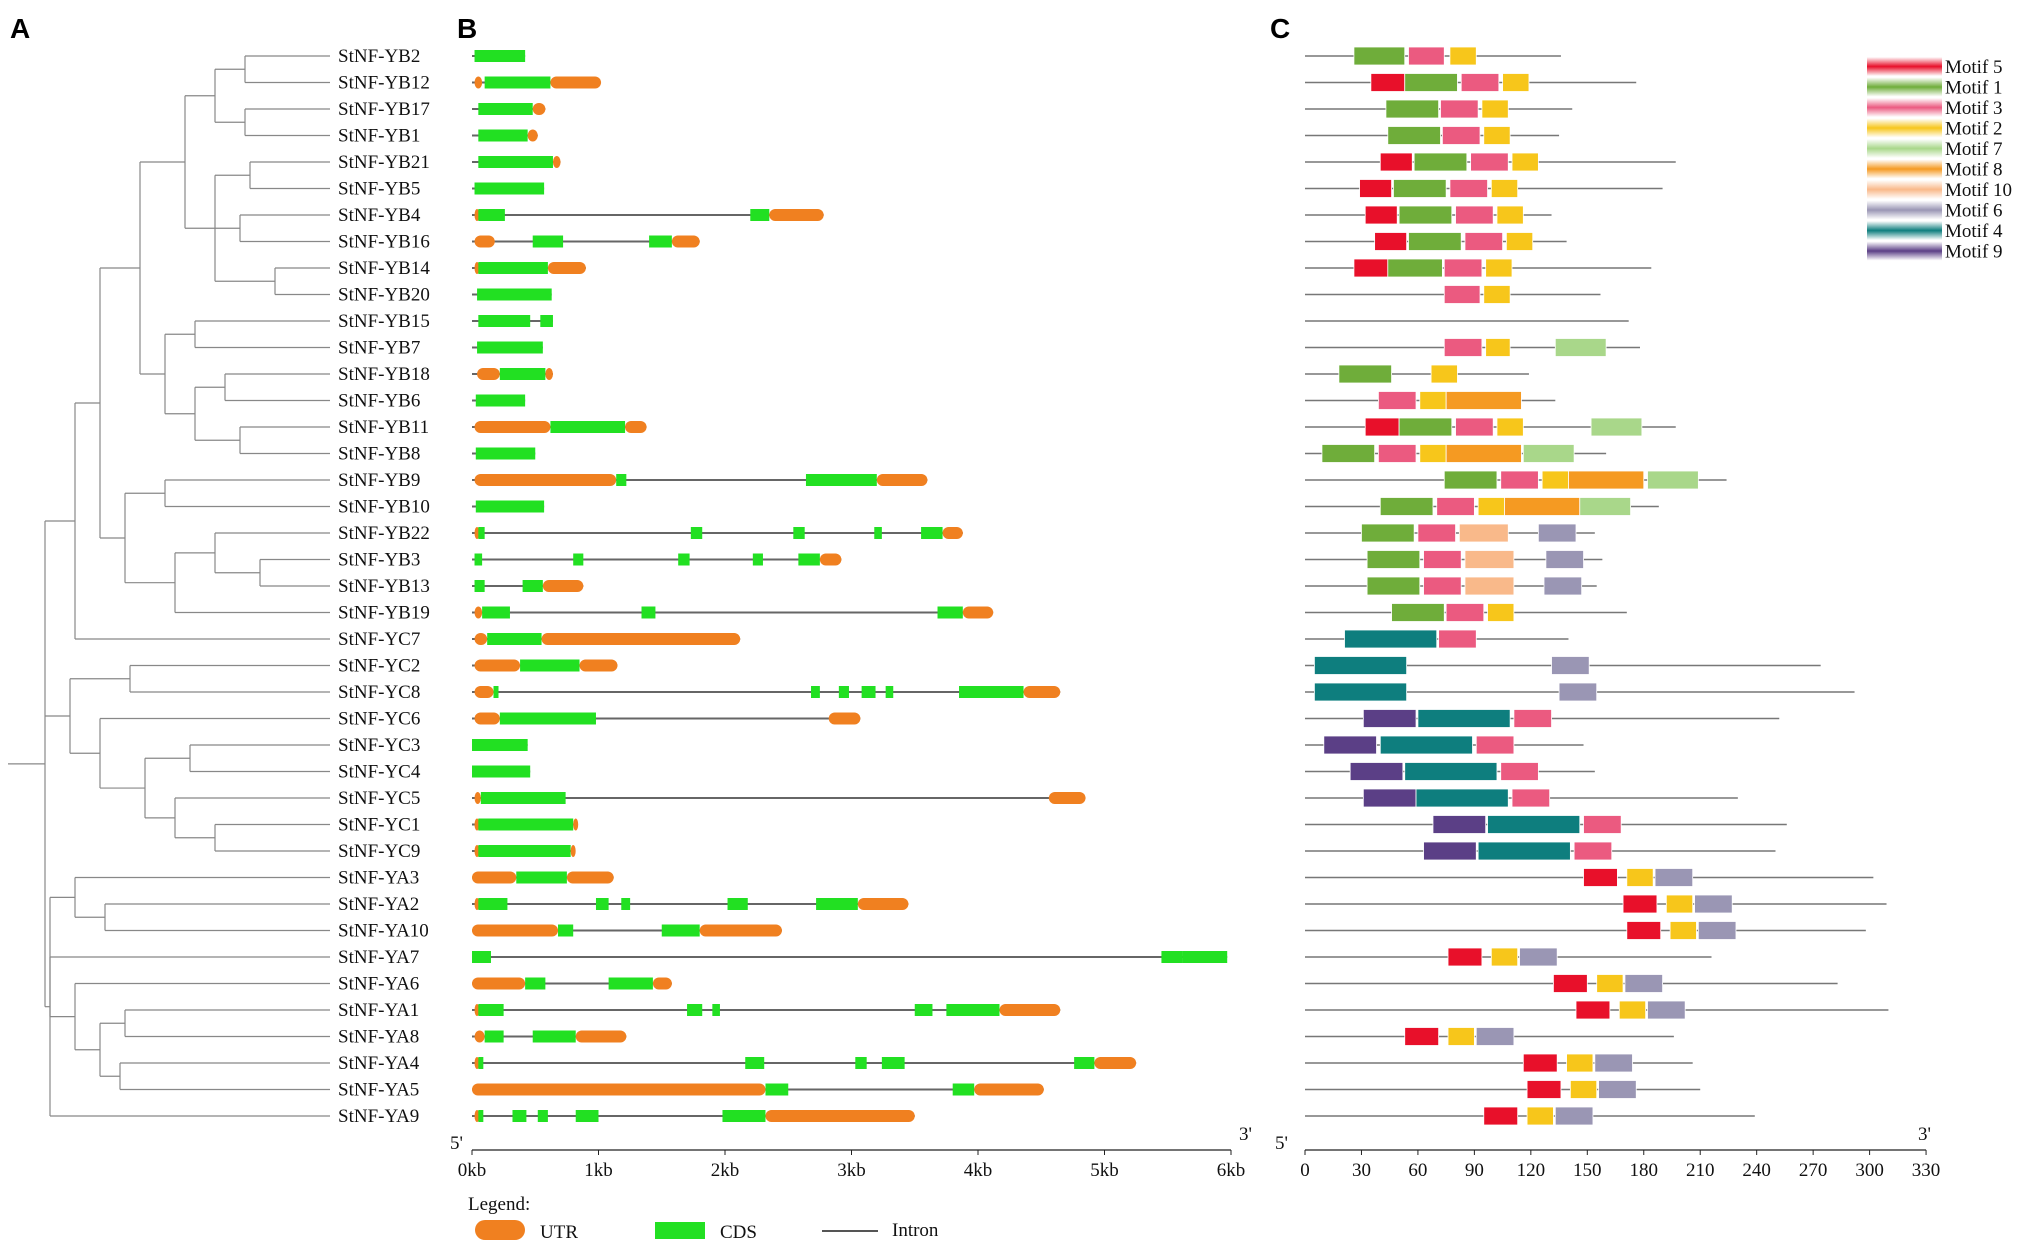 This screenshot has width=2033, height=1250. What do you see at coordinates (1644, 1170) in the screenshot?
I see `axis-tick-label: 180` at bounding box center [1644, 1170].